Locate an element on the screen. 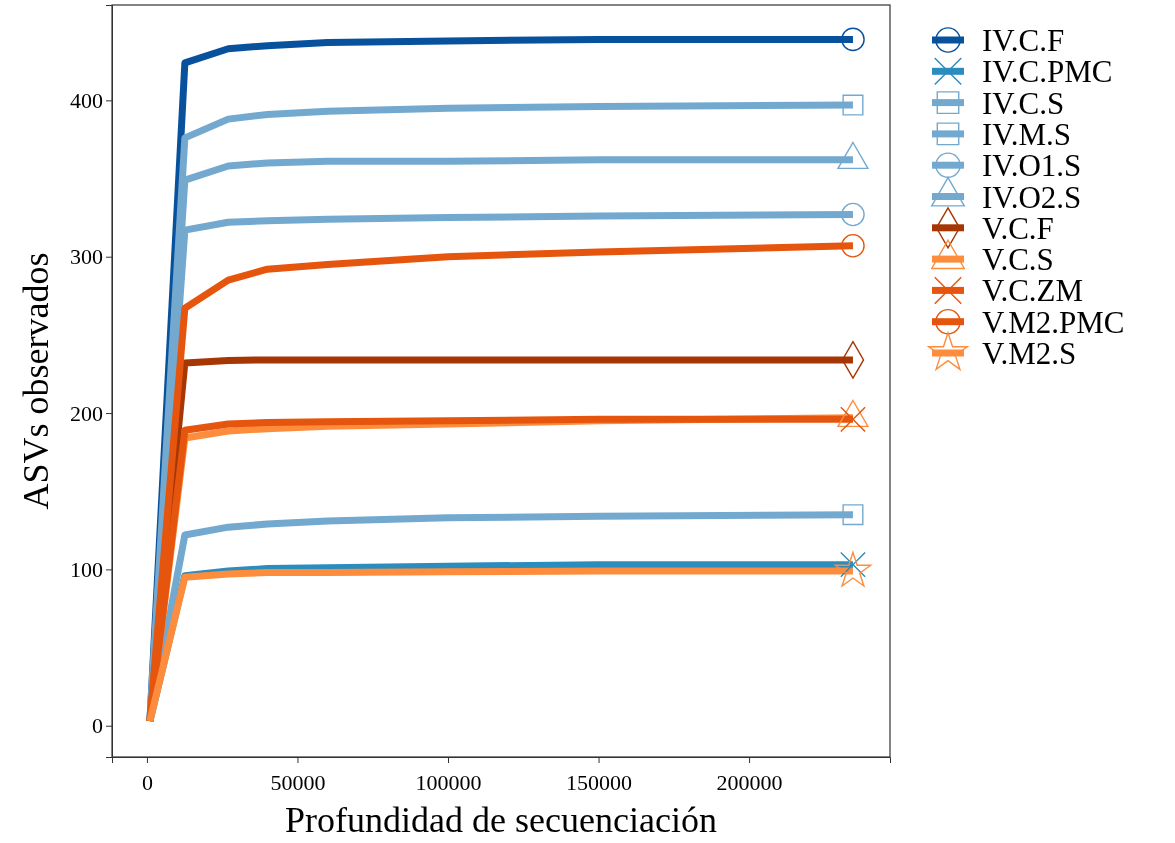  x-tick-label: 50000 is located at coordinates (298, 783).